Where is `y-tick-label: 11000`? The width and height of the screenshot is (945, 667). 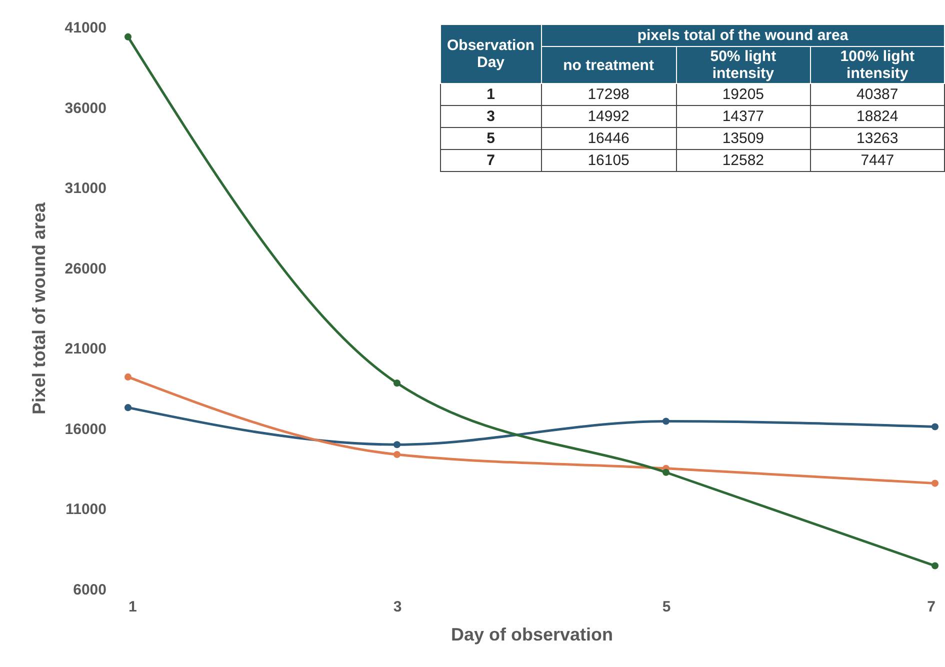 y-tick-label: 11000 is located at coordinates (86, 509).